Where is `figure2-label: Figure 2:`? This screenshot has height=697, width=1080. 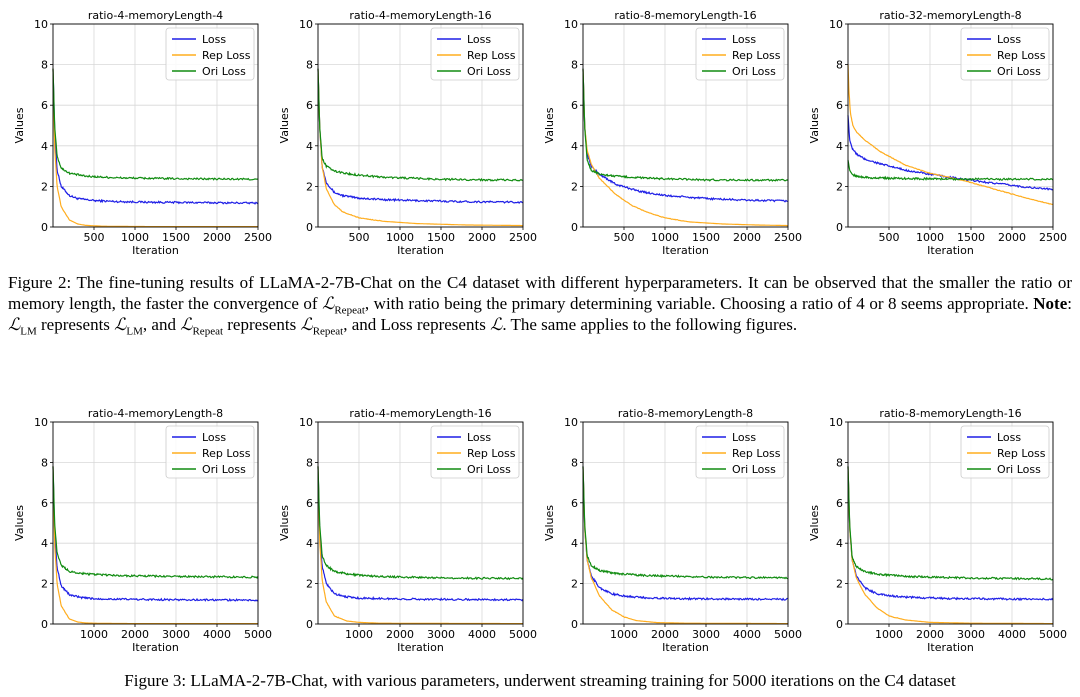
figure2-label: Figure 2: is located at coordinates (40, 282).